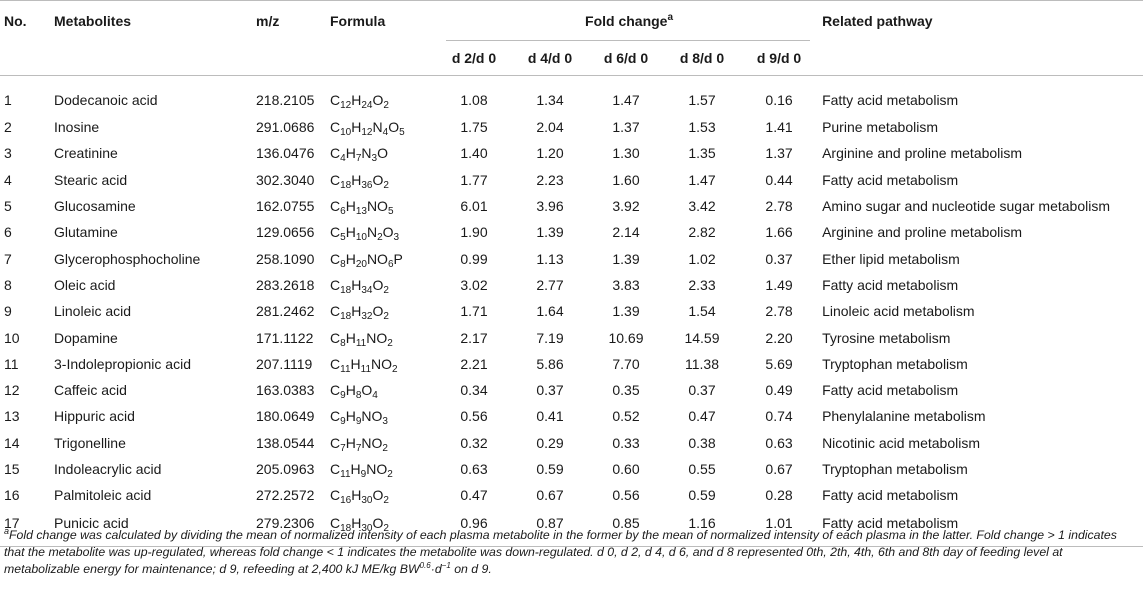 This screenshot has width=1143, height=615. What do you see at coordinates (702, 523) in the screenshot?
I see `fold-change-value: 1.16` at bounding box center [702, 523].